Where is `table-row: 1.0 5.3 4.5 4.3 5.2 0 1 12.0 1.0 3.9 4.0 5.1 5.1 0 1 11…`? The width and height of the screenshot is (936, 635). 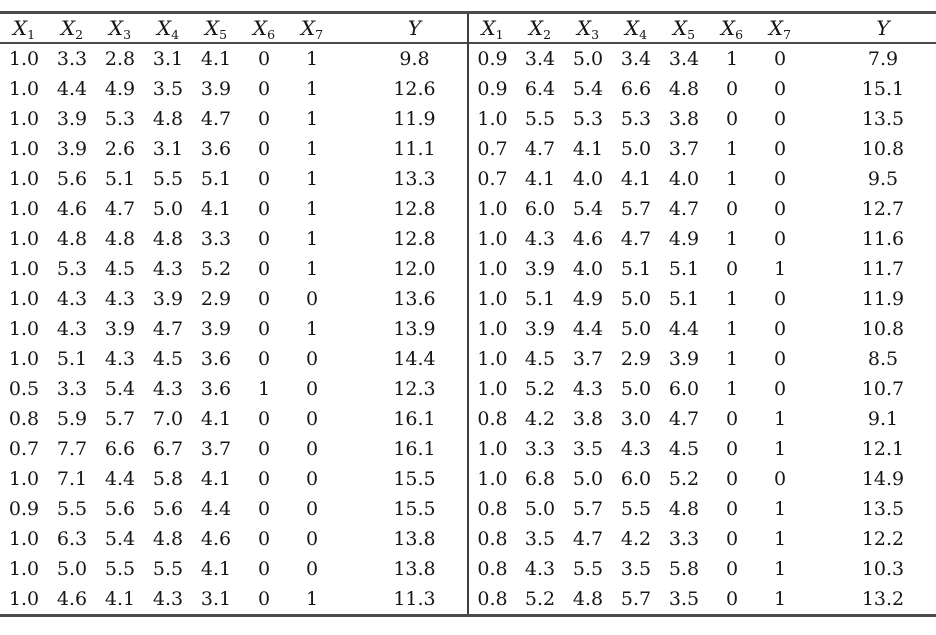
table-row: 1.0 5.3 4.5 4.3 5.2 0 1 12.0 1.0 3.9 4.0 5.1 5.1 0 1 11… is located at coordinates (468, 269).